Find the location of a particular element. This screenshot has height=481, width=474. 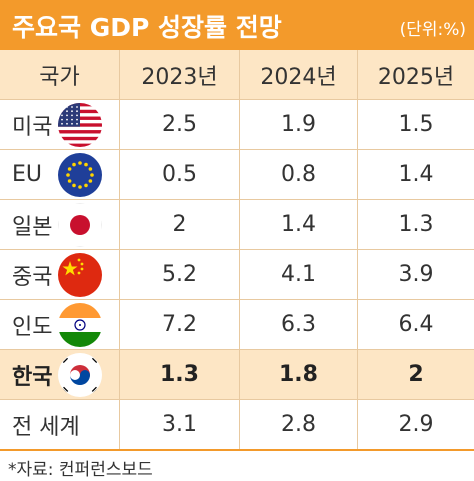

country-name: 한국 is located at coordinates (32, 377).